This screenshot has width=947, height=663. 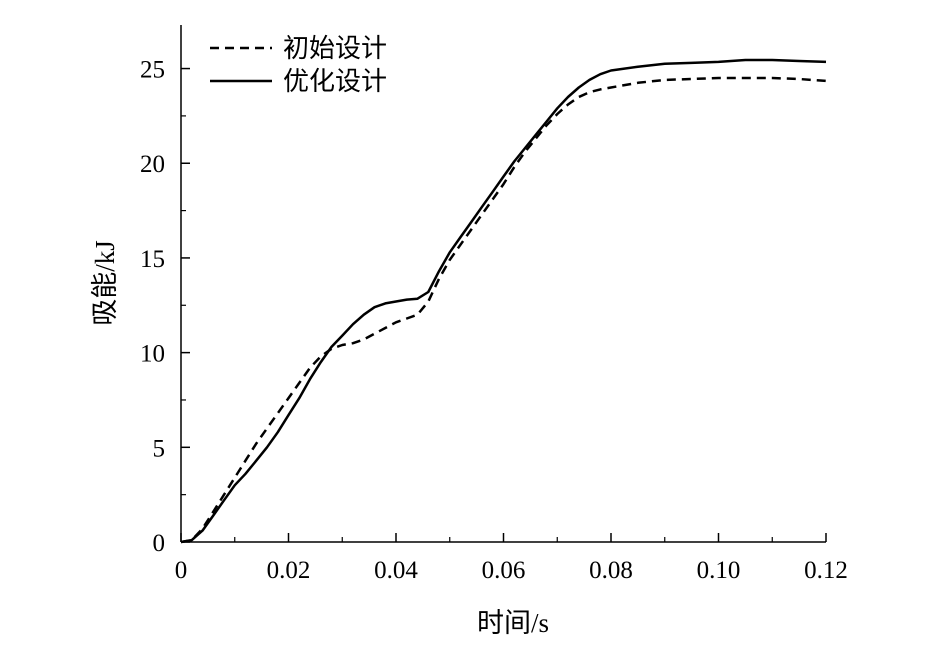 I want to click on y-axis-label: 吸能/kJ, so click(x=105, y=283).